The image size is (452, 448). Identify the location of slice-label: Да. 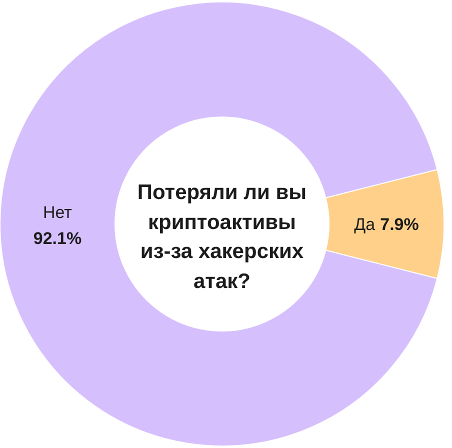
(365, 224).